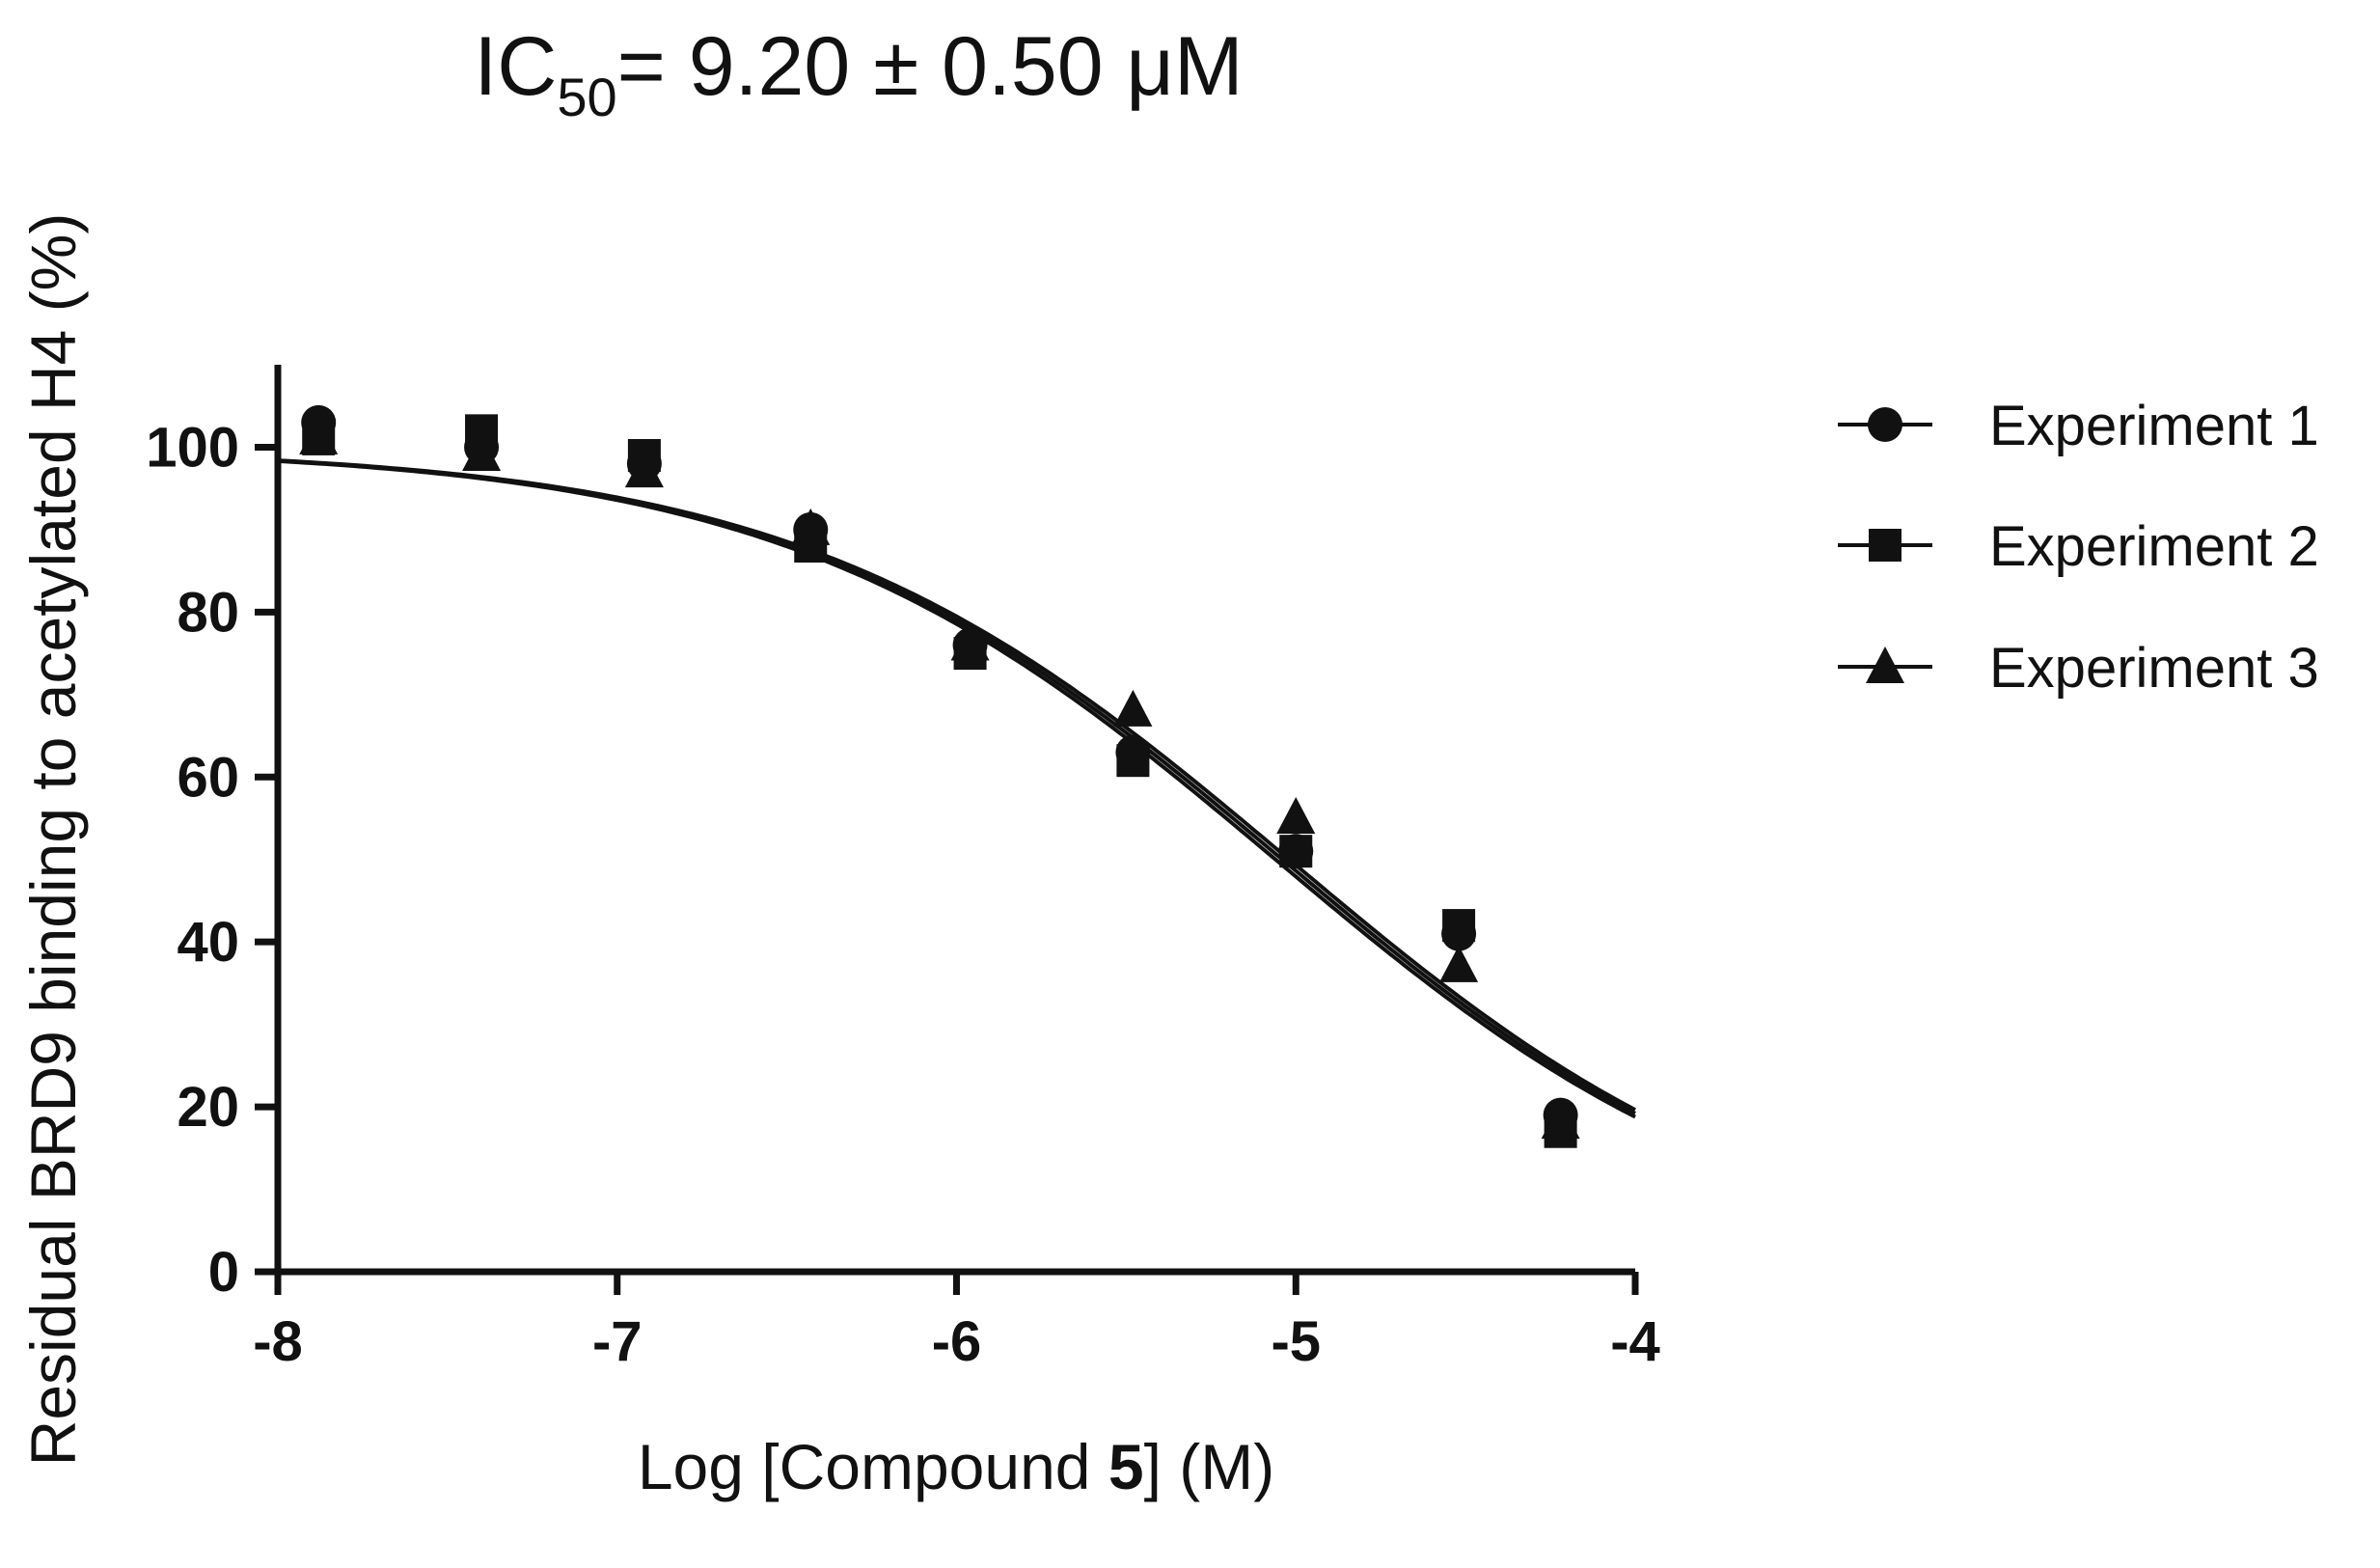  What do you see at coordinates (515, 66) in the screenshot?
I see `chart-title-prefix: IC` at bounding box center [515, 66].